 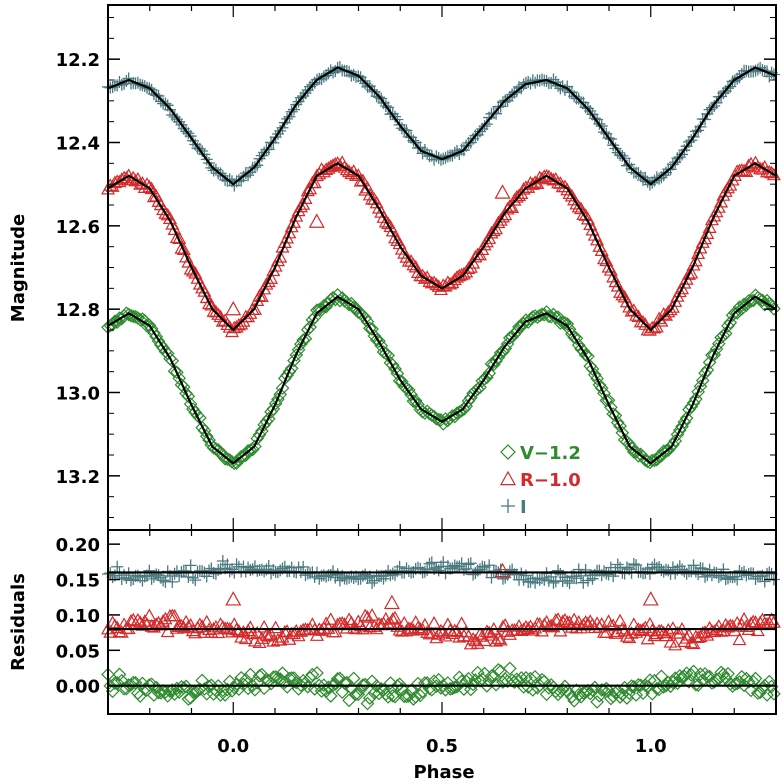 What do you see at coordinates (18, 622) in the screenshot?
I see `bottom-panel-ylabel: Residuals` at bounding box center [18, 622].